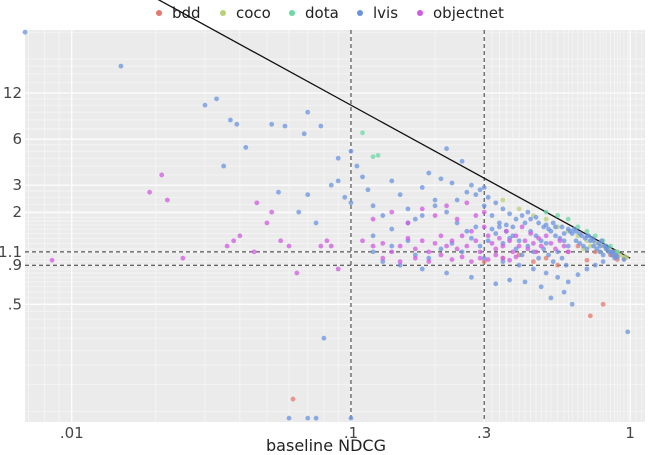  I want to click on legend-swatch-coco, so click(223, 13).